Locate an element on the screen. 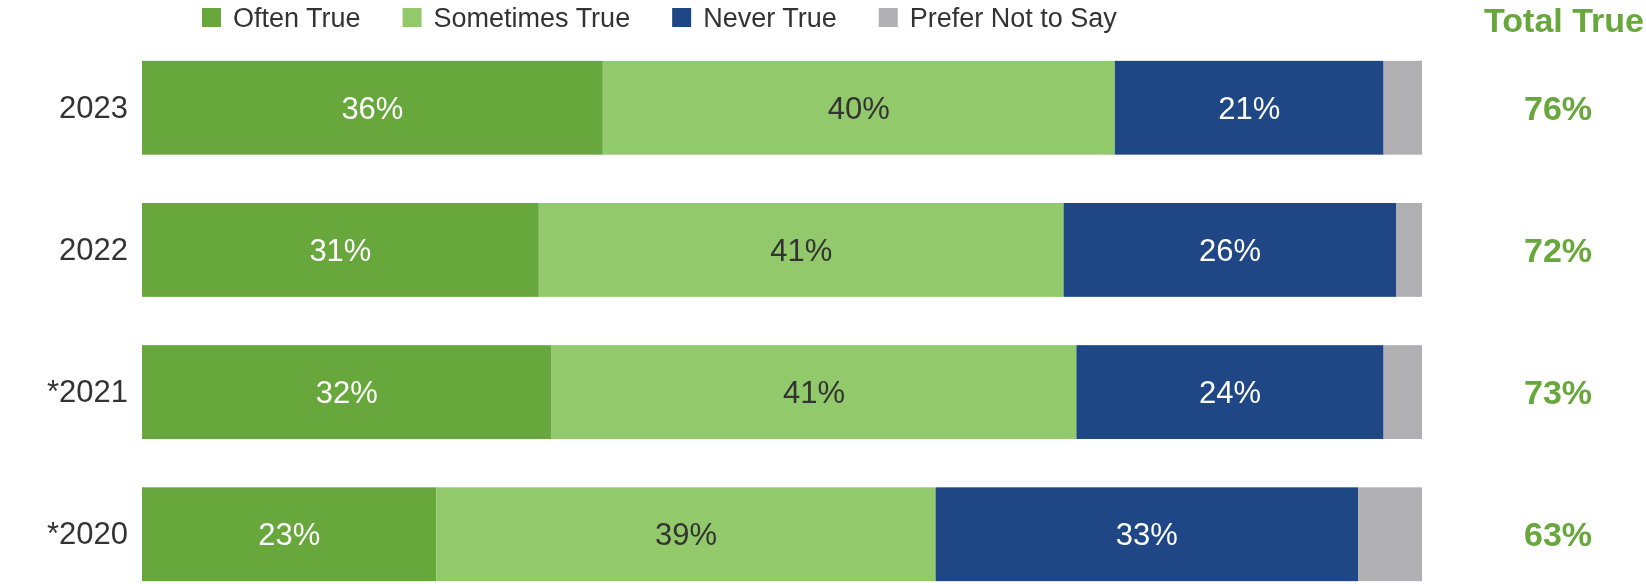 The height and width of the screenshot is (584, 1646). text: 72% is located at coordinates (1558, 249).